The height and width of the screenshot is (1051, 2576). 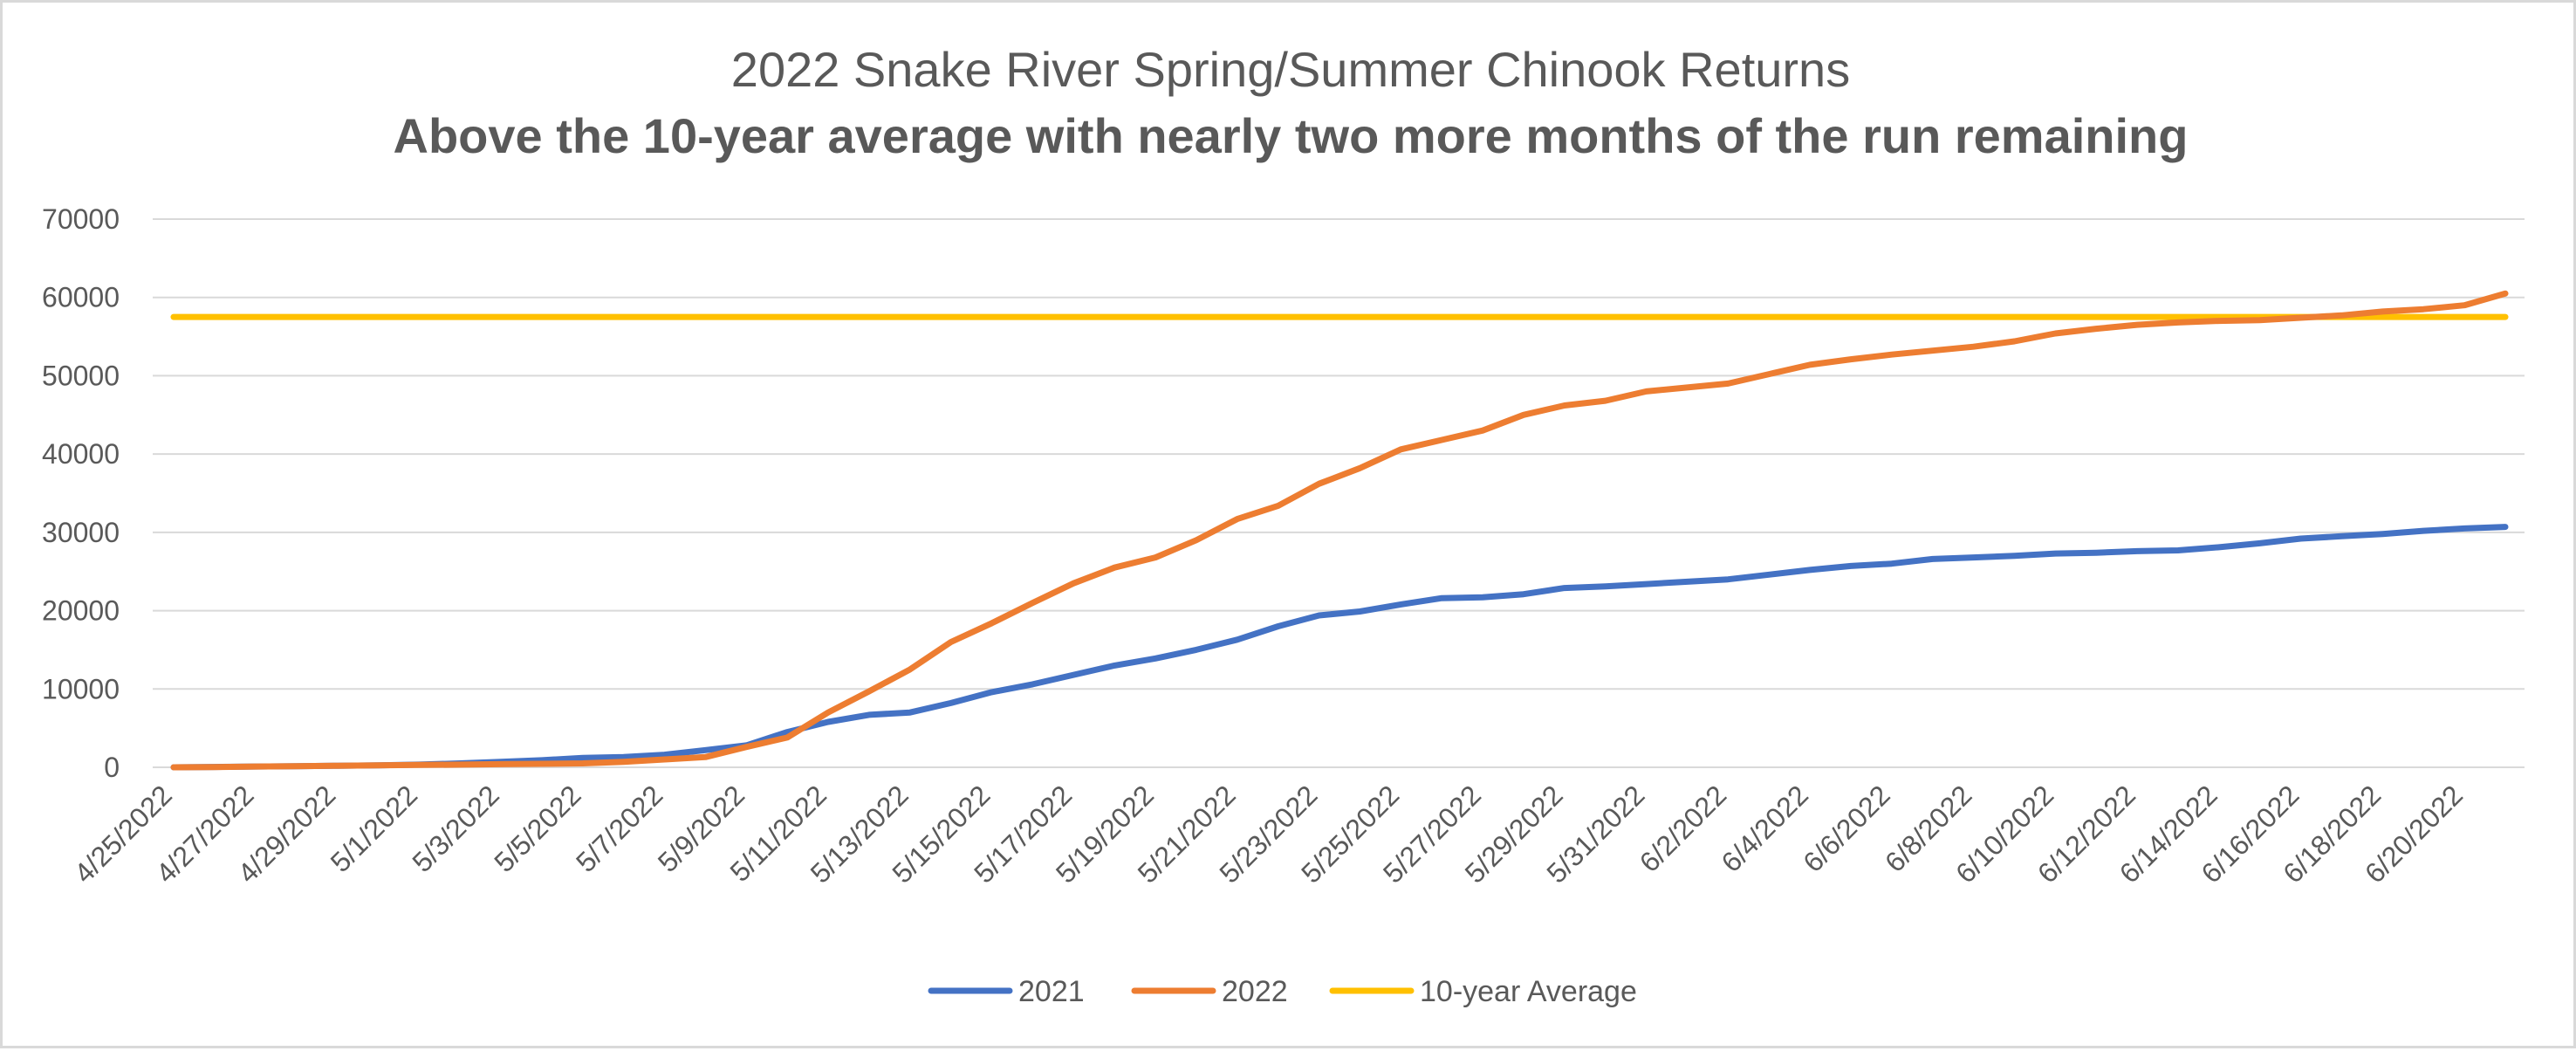 What do you see at coordinates (81, 688) in the screenshot?
I see `y-tick-label: 10000` at bounding box center [81, 688].